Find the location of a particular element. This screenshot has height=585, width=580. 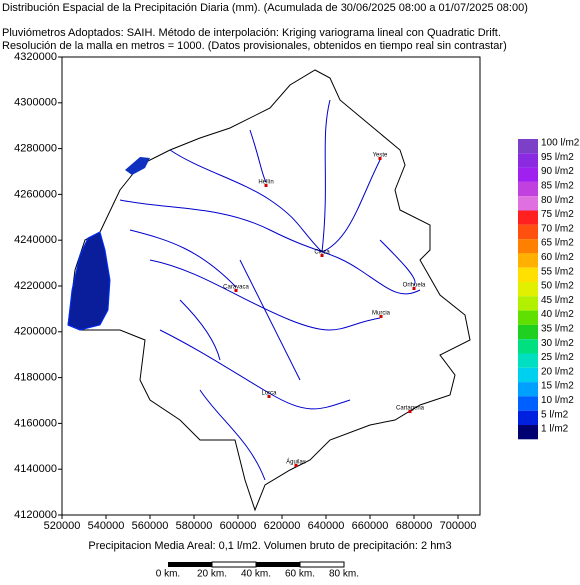

legend-label: 60 l/m2 is located at coordinates (557, 257).